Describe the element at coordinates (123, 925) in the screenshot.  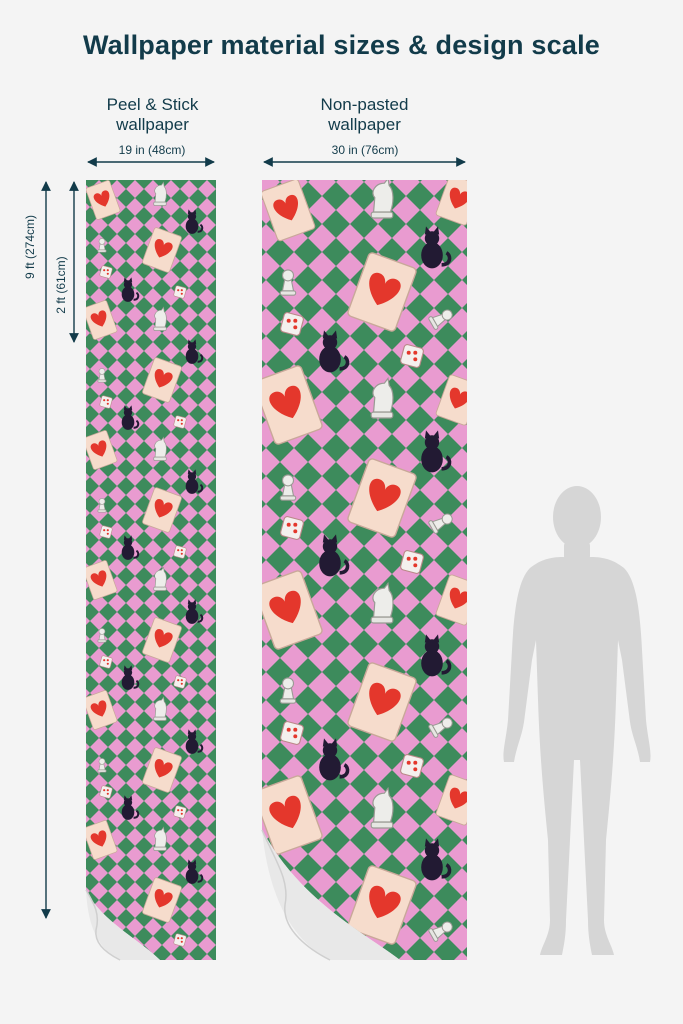
I see `peel-curl` at that location.